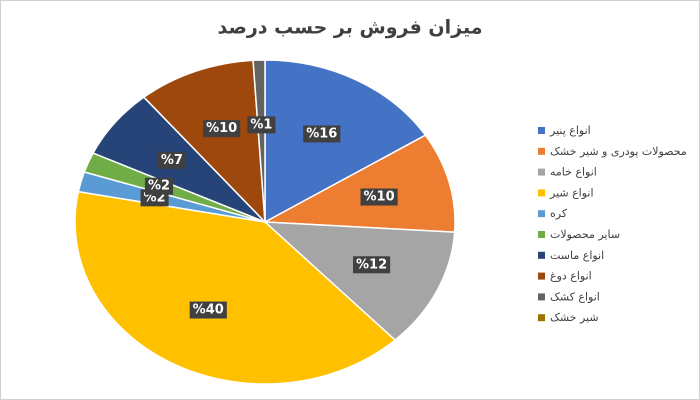 This screenshot has width=700, height=400. I want to click on legend-label: انواع پنیر, so click(570, 130).